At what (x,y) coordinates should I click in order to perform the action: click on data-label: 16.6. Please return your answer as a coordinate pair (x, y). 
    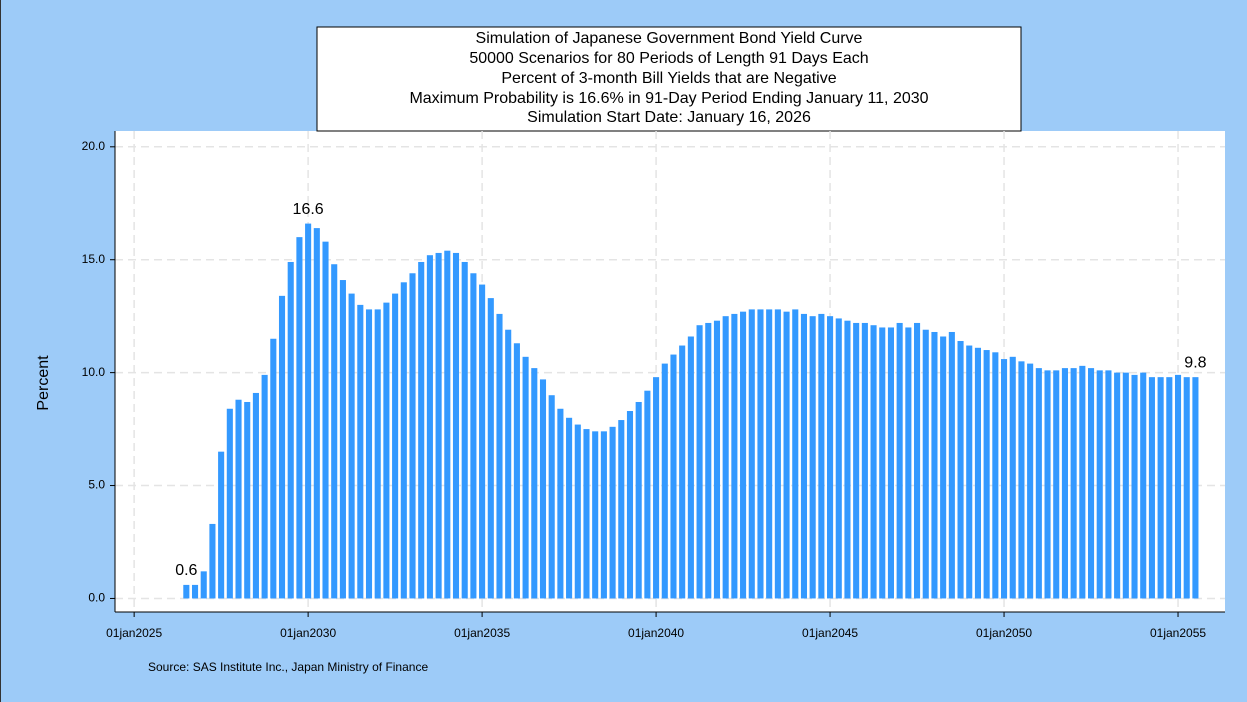
    Looking at the image, I should click on (308, 209).